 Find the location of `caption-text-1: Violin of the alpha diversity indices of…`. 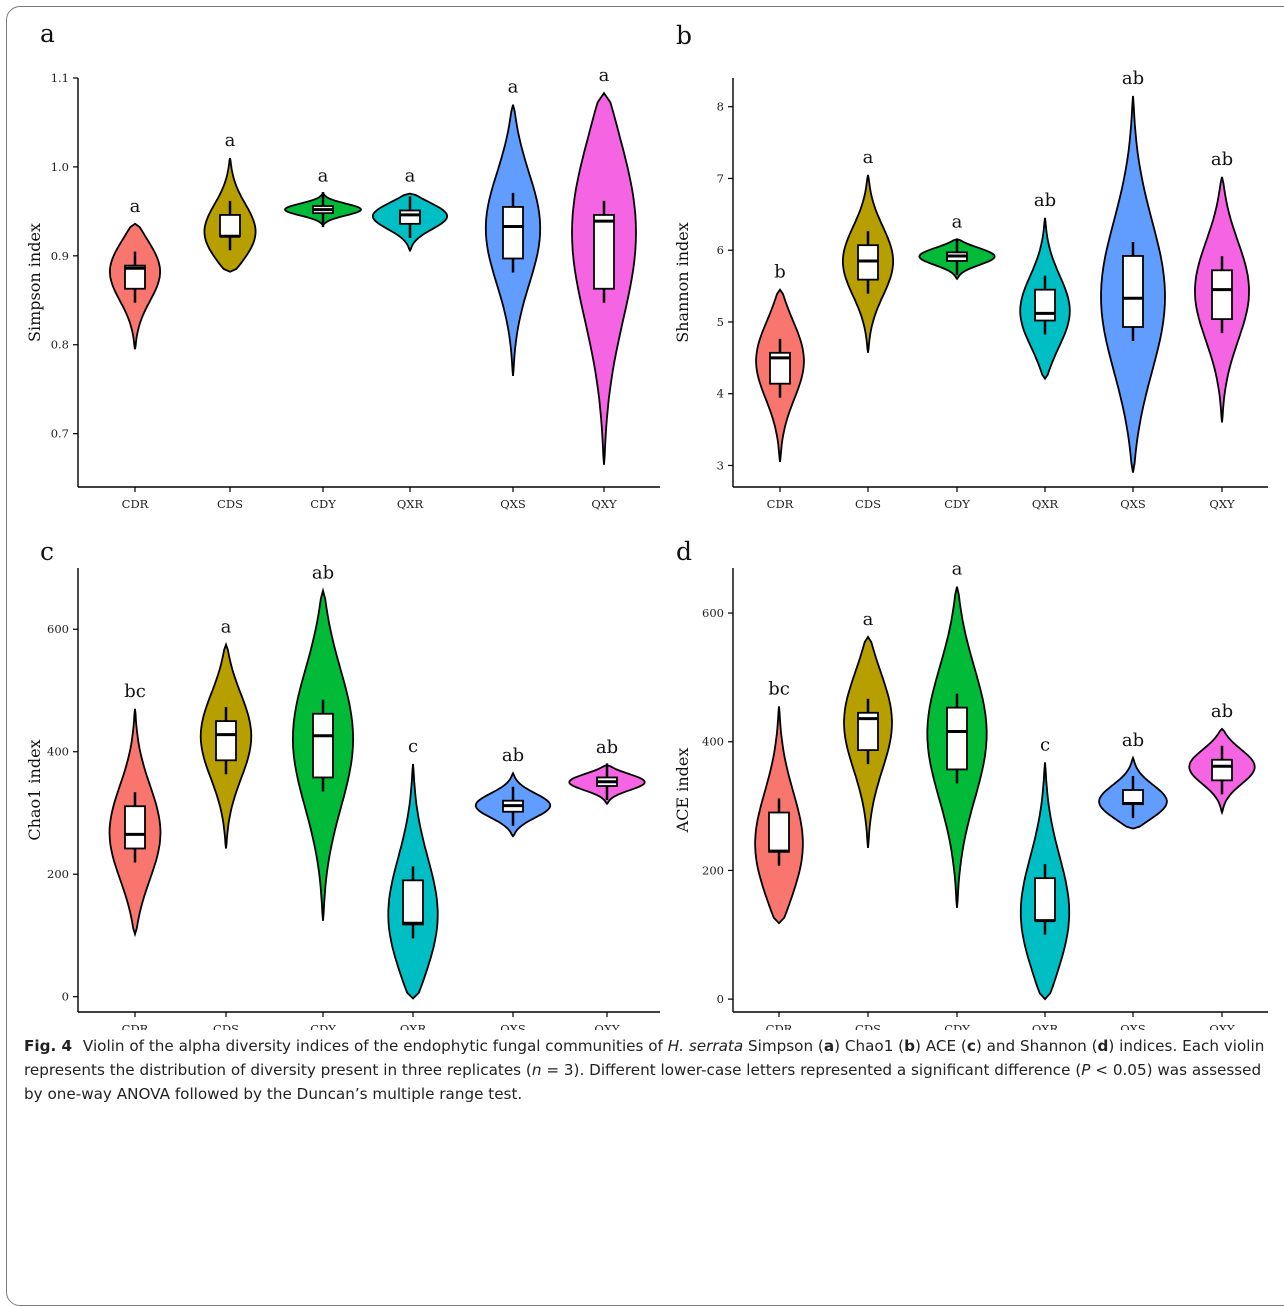

caption-text-1: Violin of the alpha diversity indices of… is located at coordinates (372, 1046).